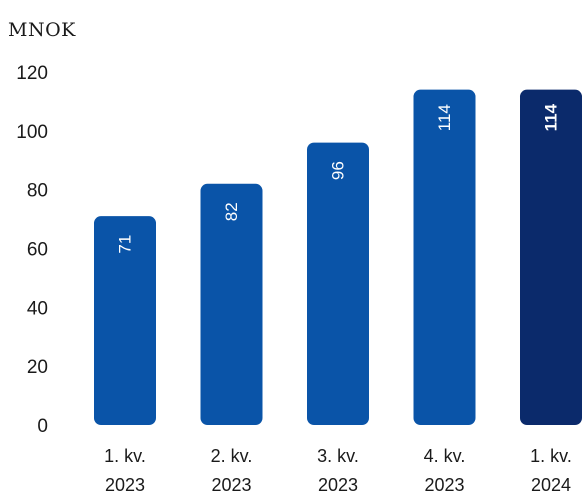  I want to click on bar-value-label: 71, so click(125, 244).